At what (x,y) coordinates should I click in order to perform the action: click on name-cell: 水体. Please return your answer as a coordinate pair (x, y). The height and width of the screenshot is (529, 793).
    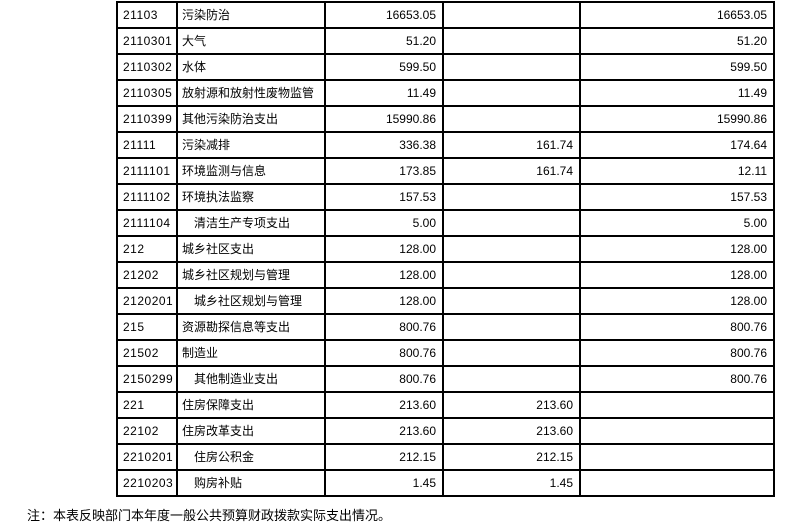
    Looking at the image, I should click on (251, 67).